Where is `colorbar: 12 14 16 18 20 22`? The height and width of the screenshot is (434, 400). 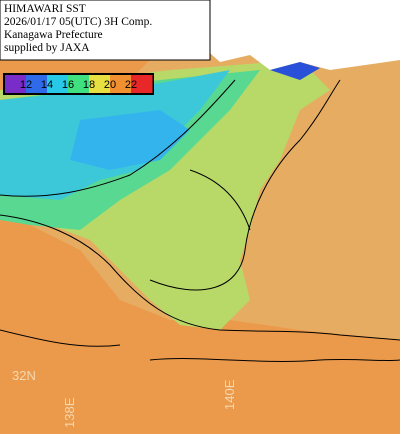 colorbar: 12 14 16 18 20 22 is located at coordinates (79, 84).